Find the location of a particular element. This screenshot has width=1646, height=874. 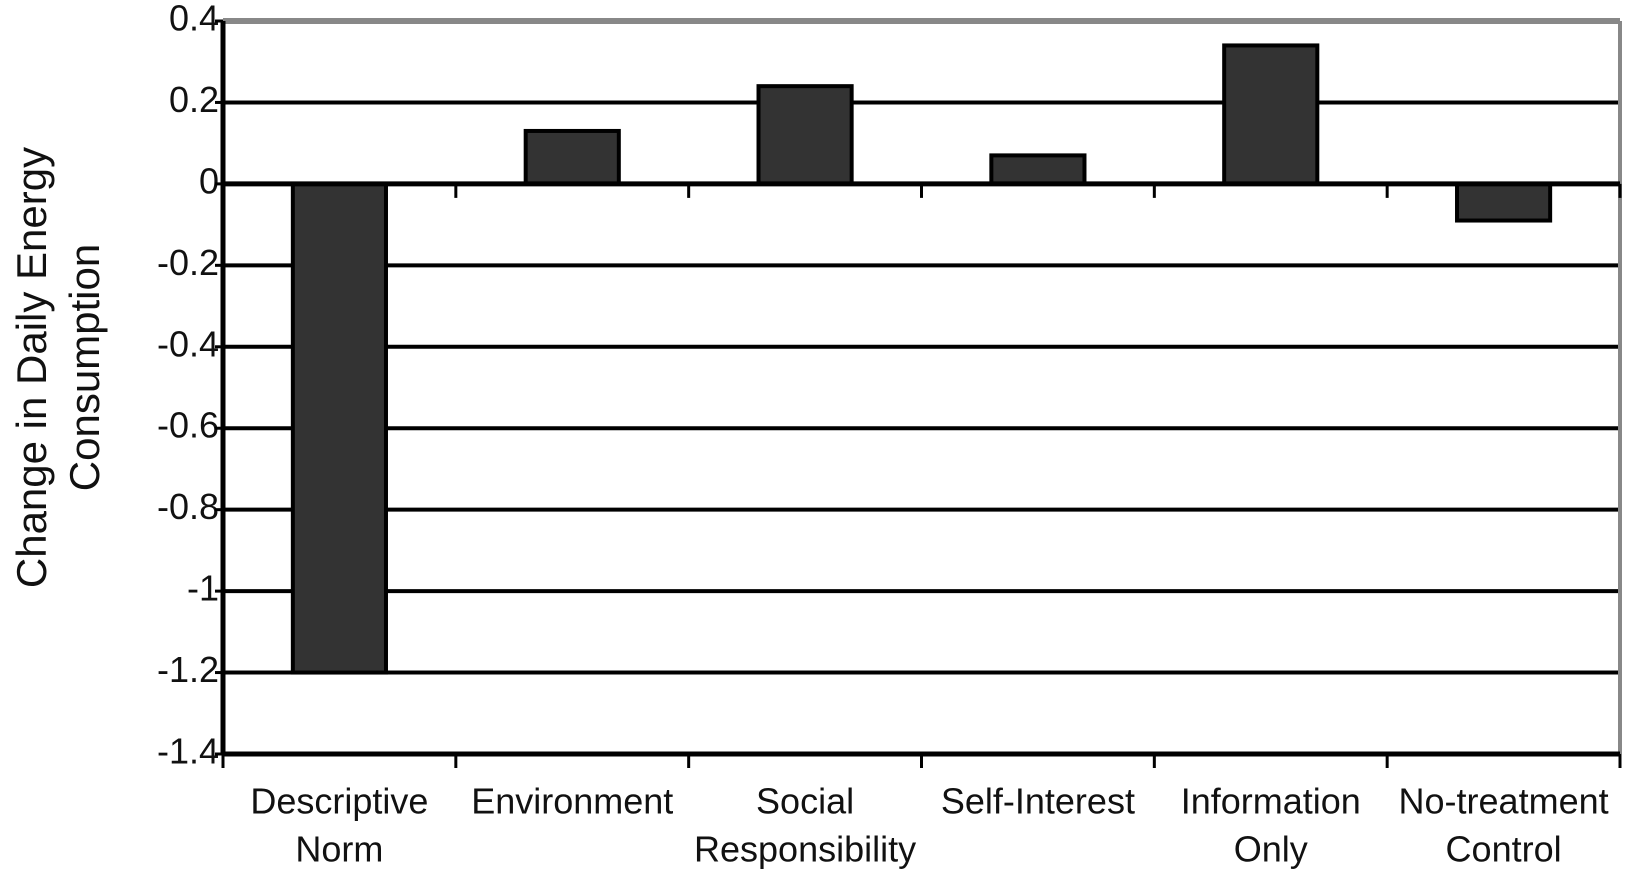

y-tick-label: -1.2 is located at coordinates (188, 669).